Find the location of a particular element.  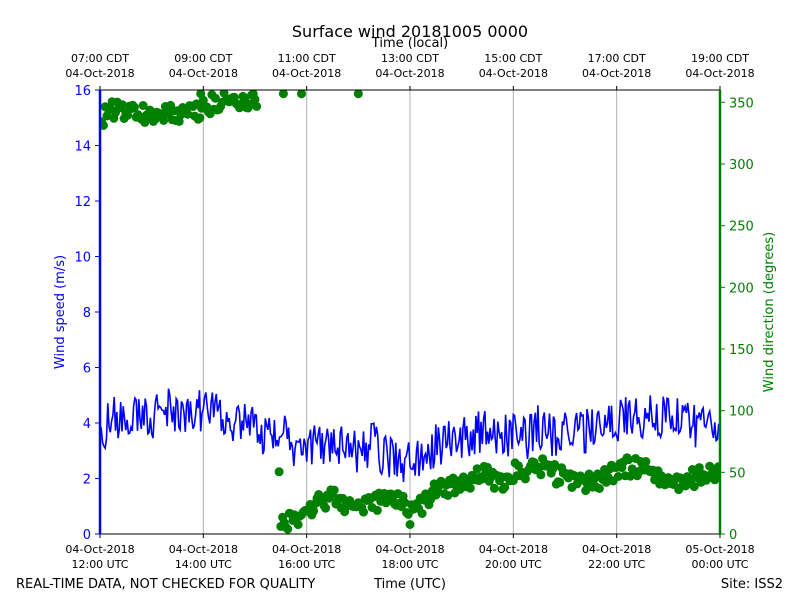

x-tick-label-time: 20:00 UTC is located at coordinates (513, 564).